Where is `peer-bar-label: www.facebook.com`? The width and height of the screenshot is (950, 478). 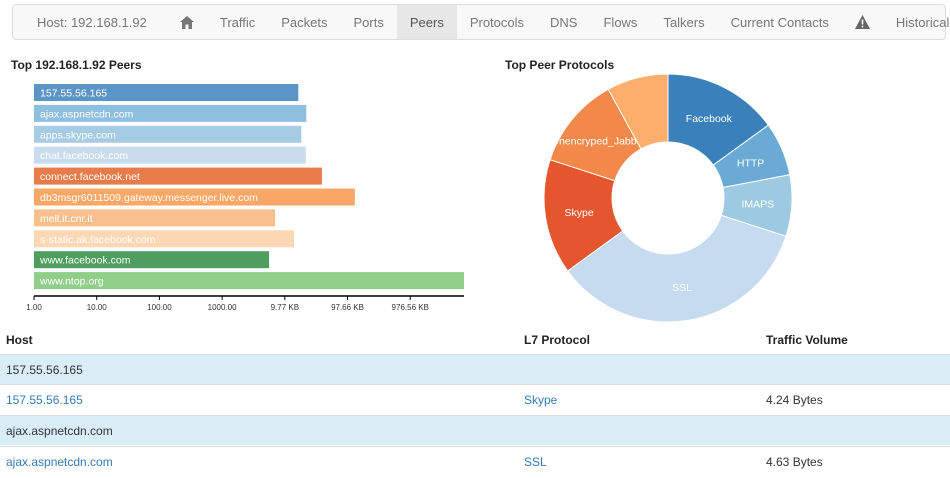 peer-bar-label: www.facebook.com is located at coordinates (85, 261).